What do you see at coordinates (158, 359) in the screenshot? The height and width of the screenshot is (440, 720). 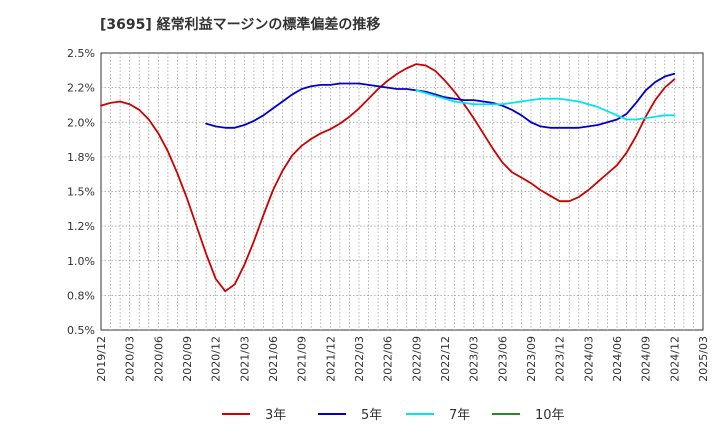 I see `x-tick-label: 2020/06` at bounding box center [158, 359].